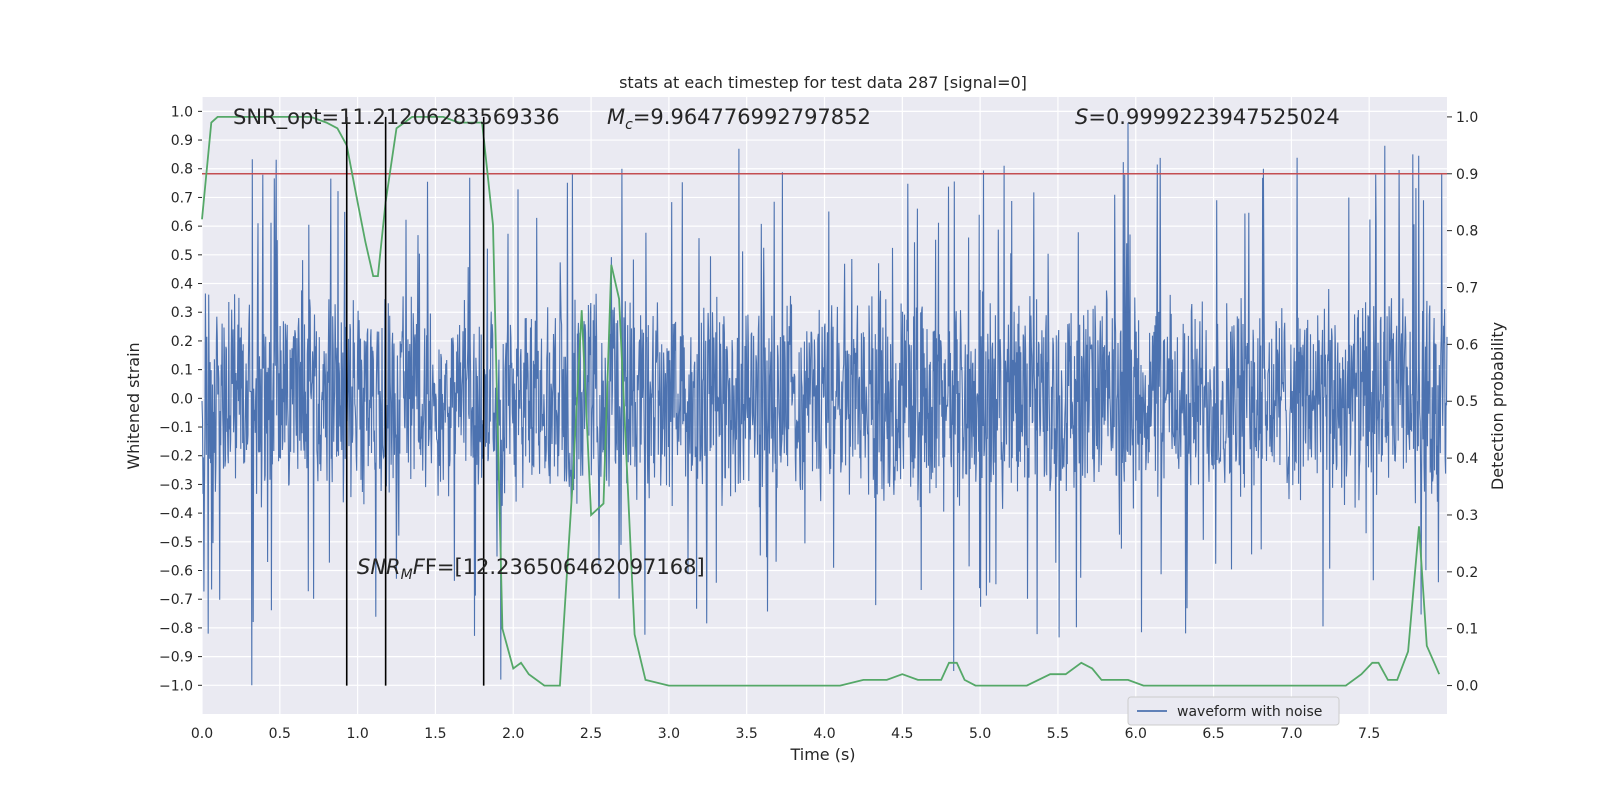  What do you see at coordinates (669, 734) in the screenshot?
I see `x-tick-label: 3.0` at bounding box center [669, 734].